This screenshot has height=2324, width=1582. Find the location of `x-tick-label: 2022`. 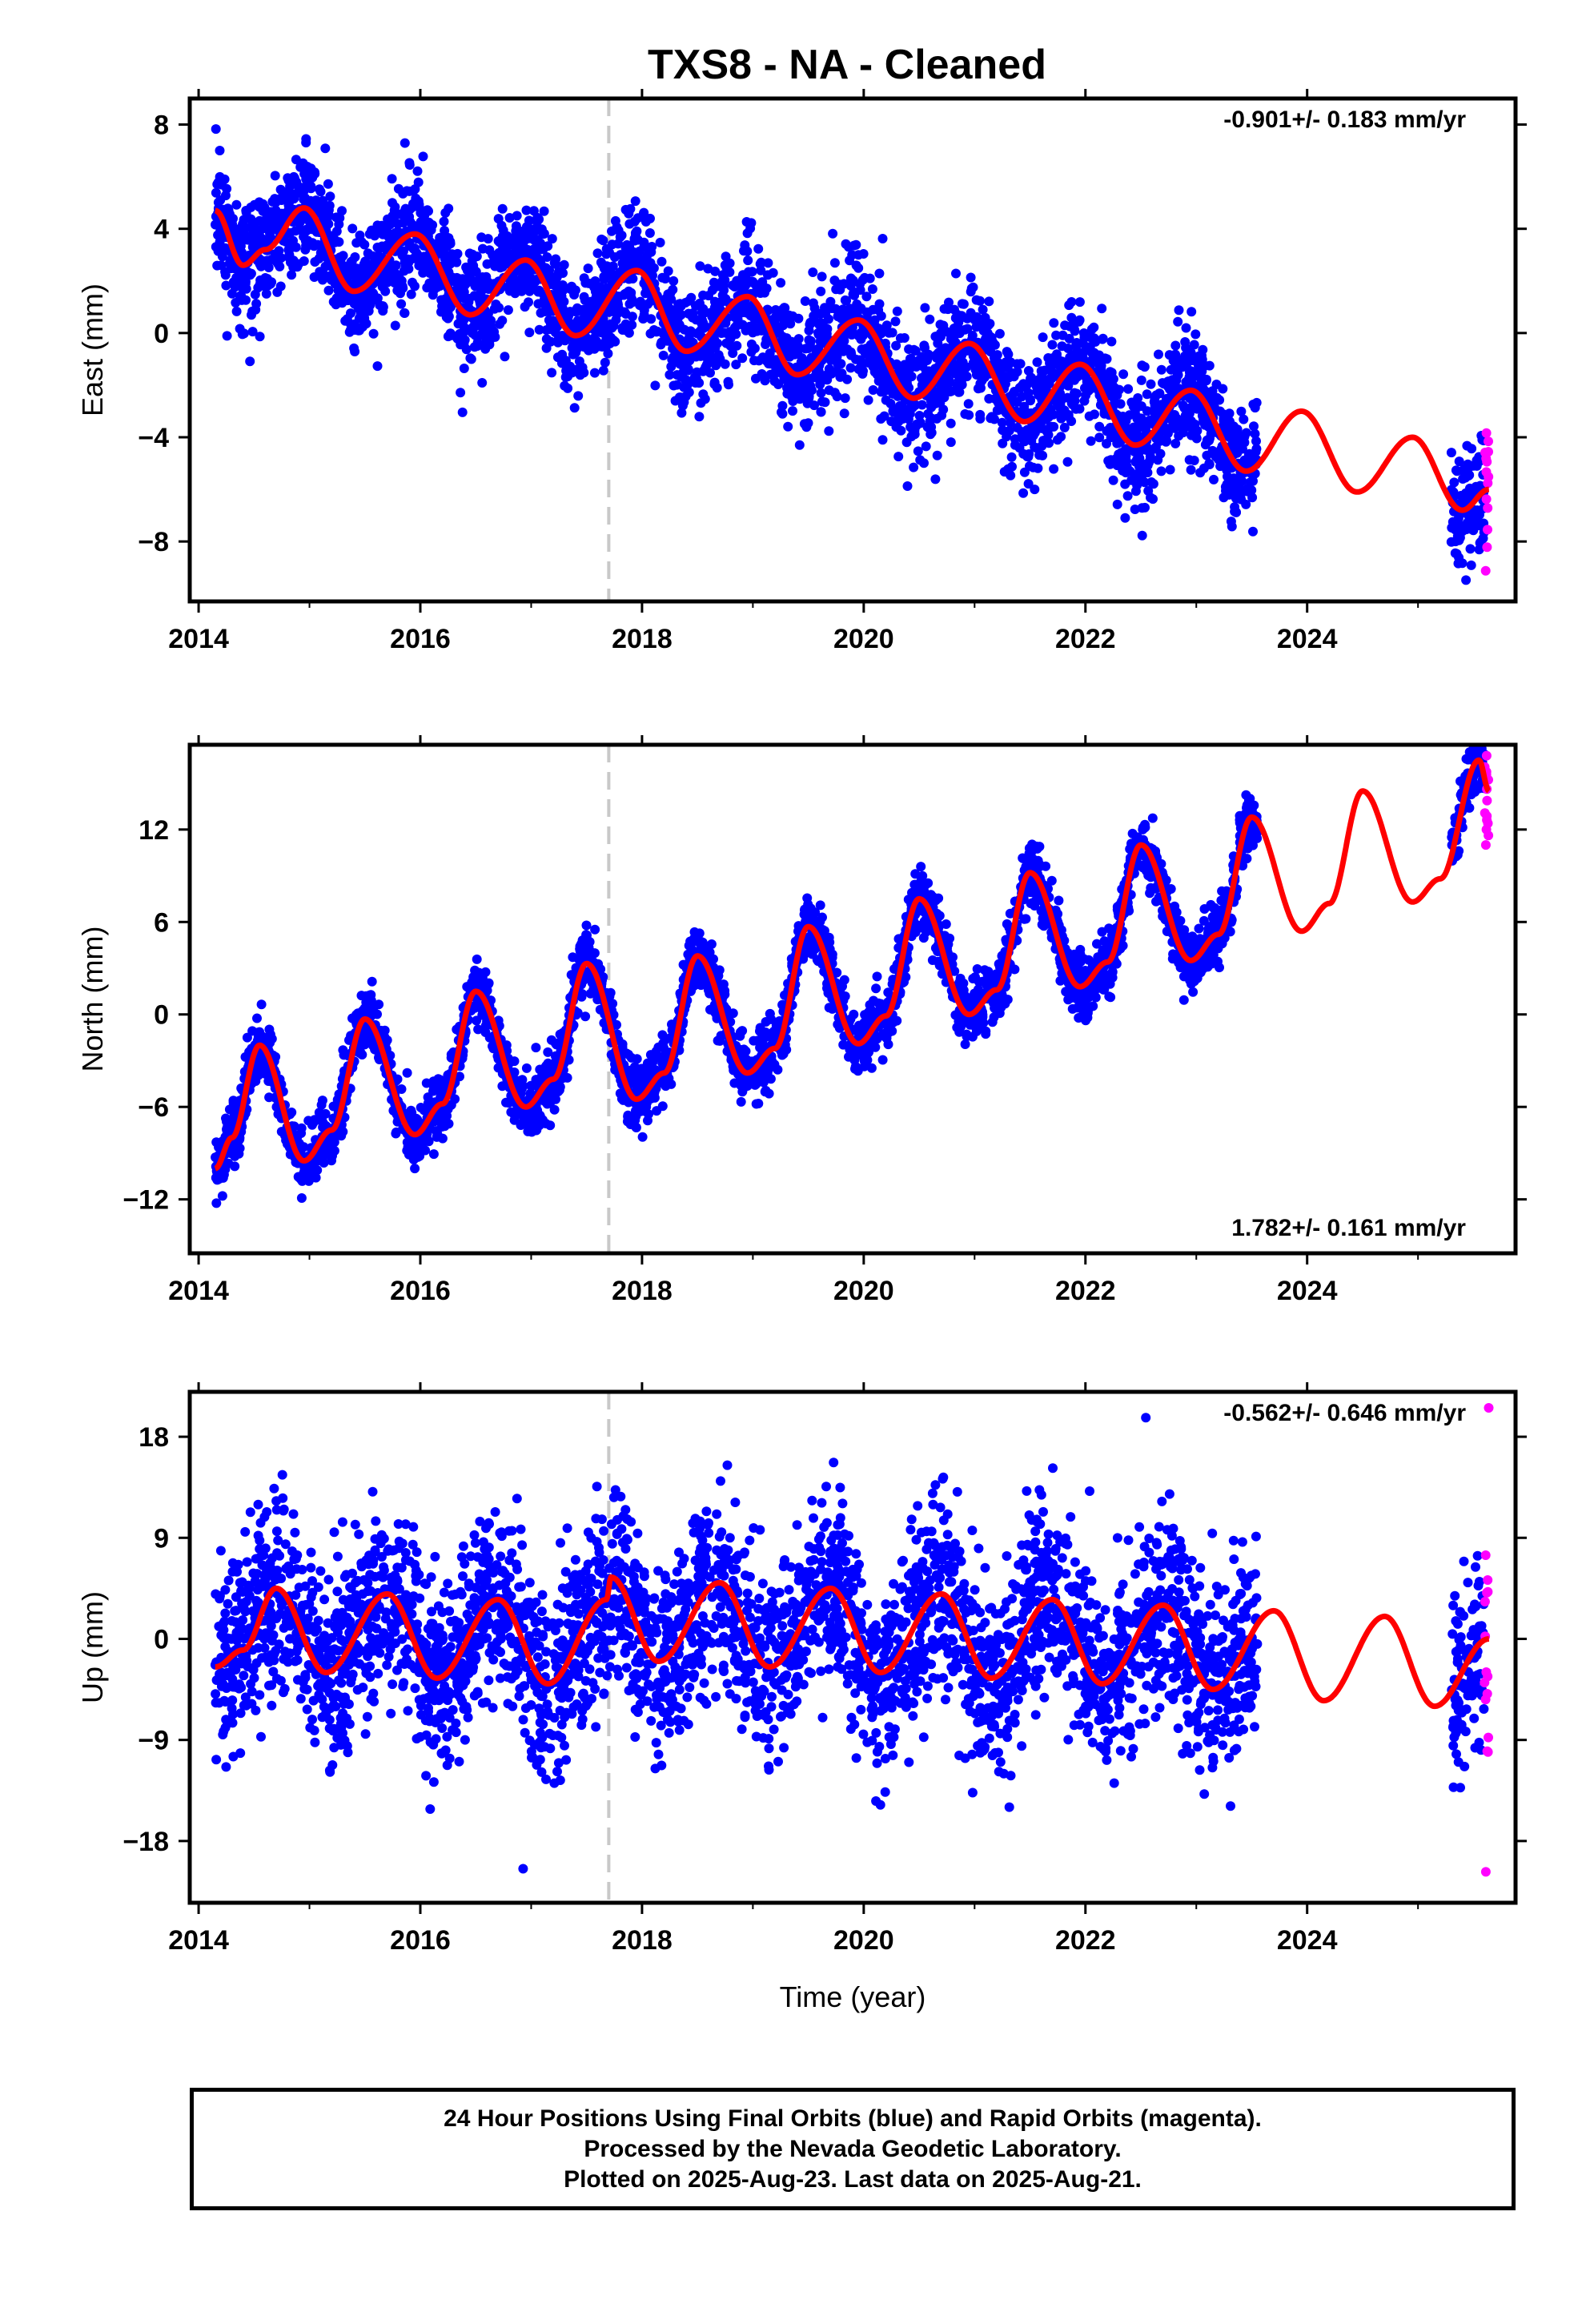

x-tick-label: 2022 is located at coordinates (1085, 639).